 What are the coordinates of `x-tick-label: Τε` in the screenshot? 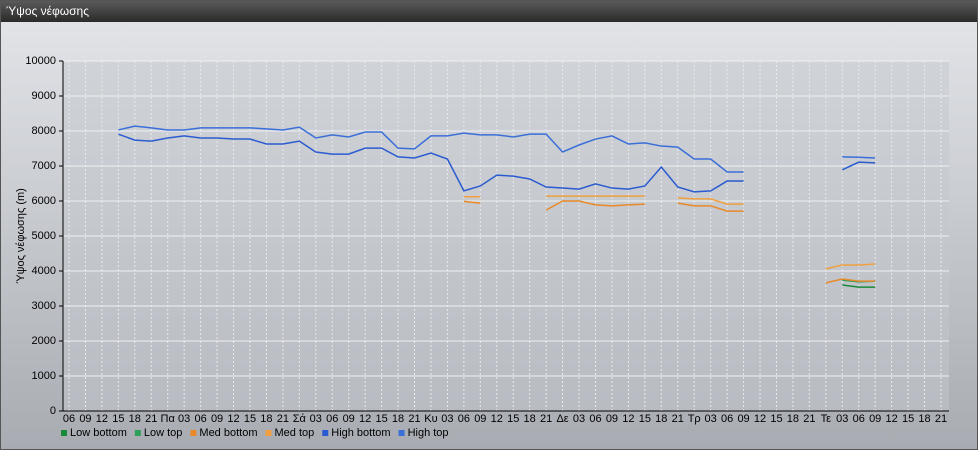 It's located at (826, 419).